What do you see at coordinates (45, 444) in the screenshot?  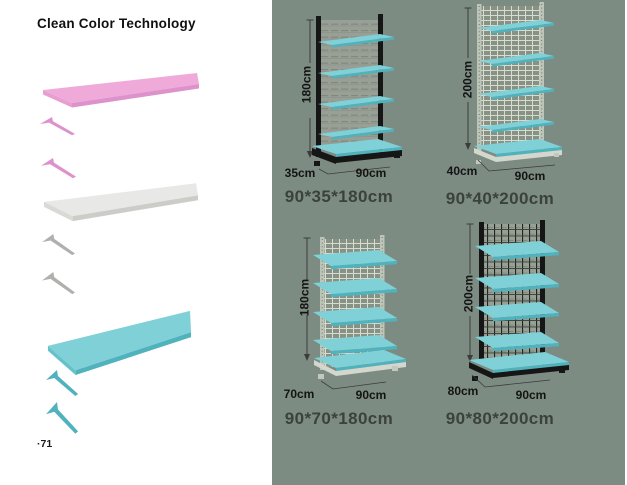 I see `page-number: ·71` at bounding box center [45, 444].